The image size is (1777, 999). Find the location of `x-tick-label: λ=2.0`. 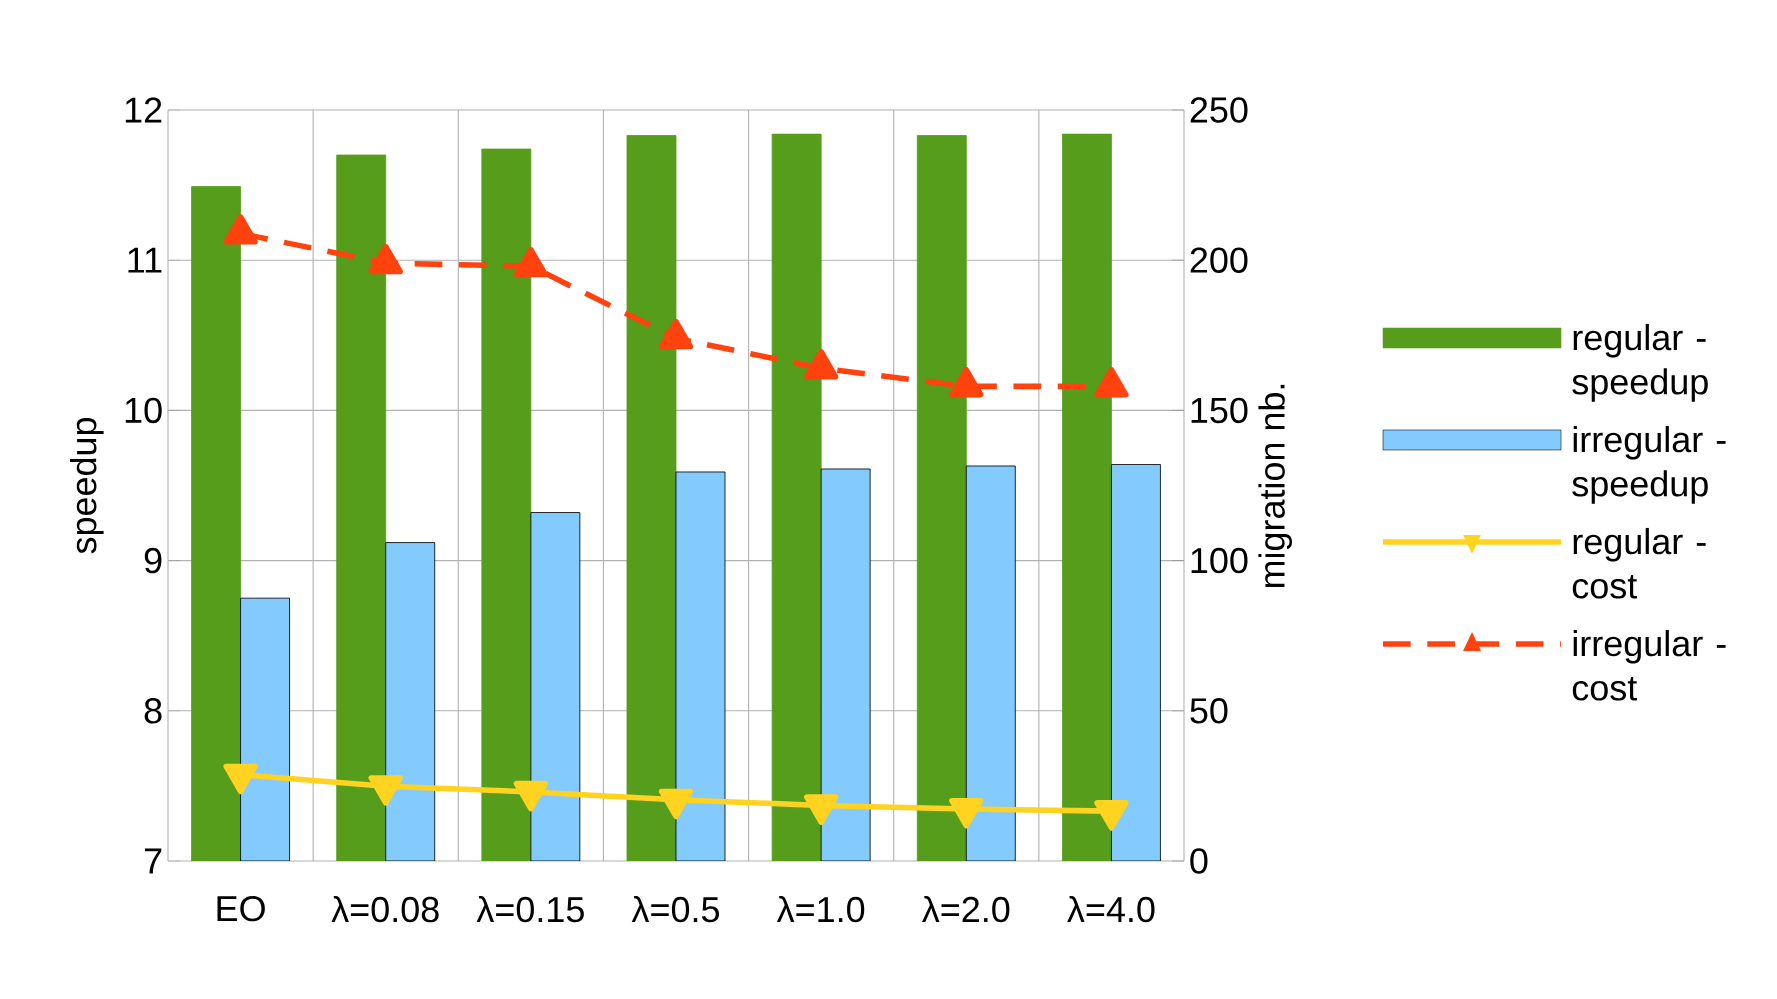

x-tick-label: λ=2.0 is located at coordinates (966, 909).